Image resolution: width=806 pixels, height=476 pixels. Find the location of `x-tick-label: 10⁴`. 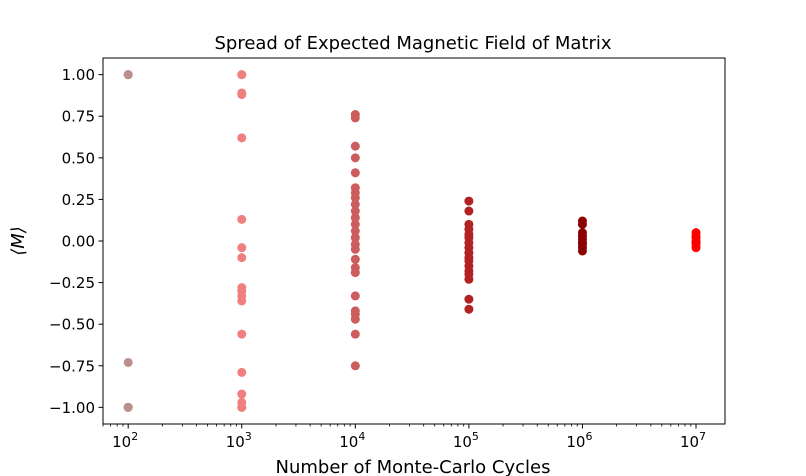

x-tick-label: 10⁴ is located at coordinates (352, 440).